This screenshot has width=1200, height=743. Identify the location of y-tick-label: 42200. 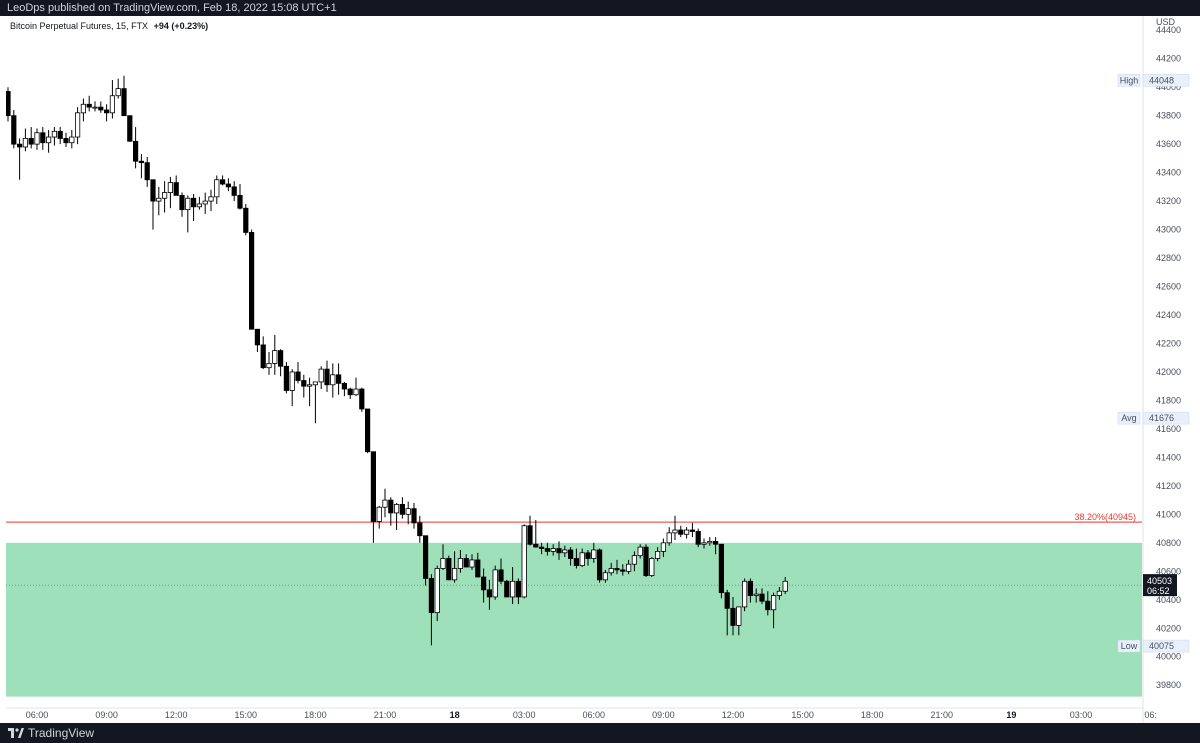
(1168, 343).